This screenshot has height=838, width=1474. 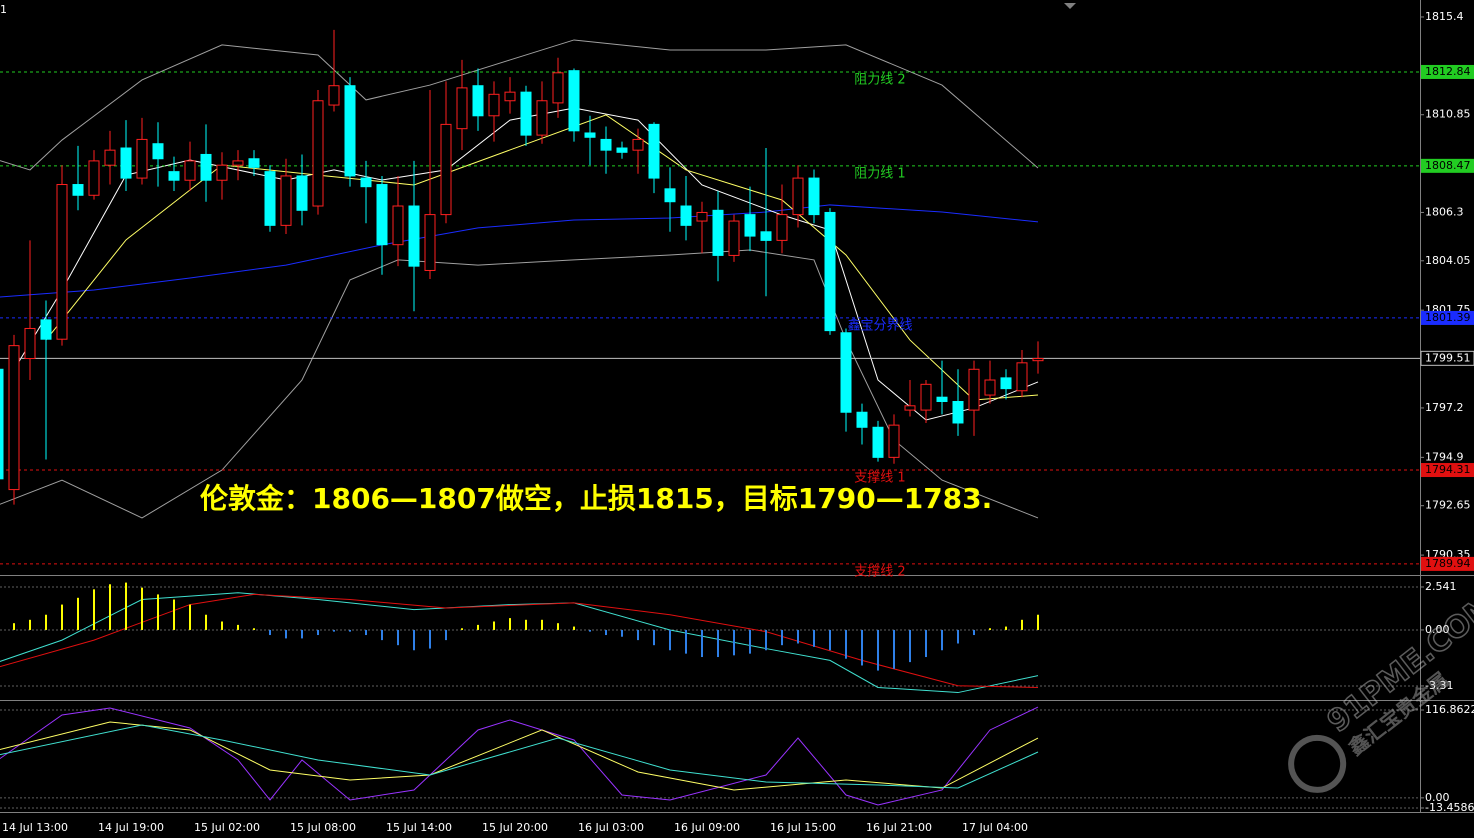 I want to click on y-tick-label: 1797.2, so click(x=1444, y=407).